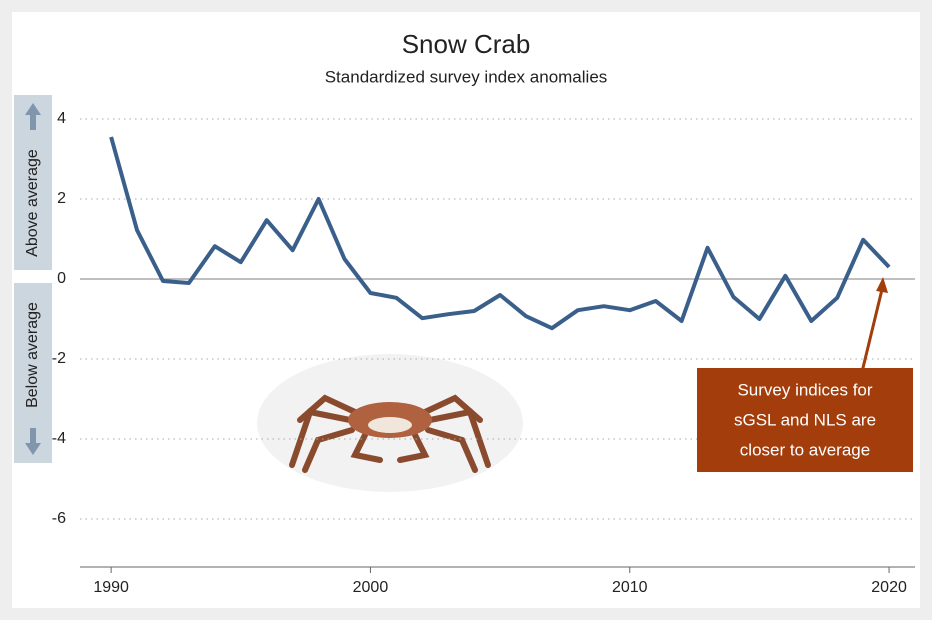 The width and height of the screenshot is (932, 620). Describe the element at coordinates (889, 587) in the screenshot. I see `x-tick-label: 2020` at that location.